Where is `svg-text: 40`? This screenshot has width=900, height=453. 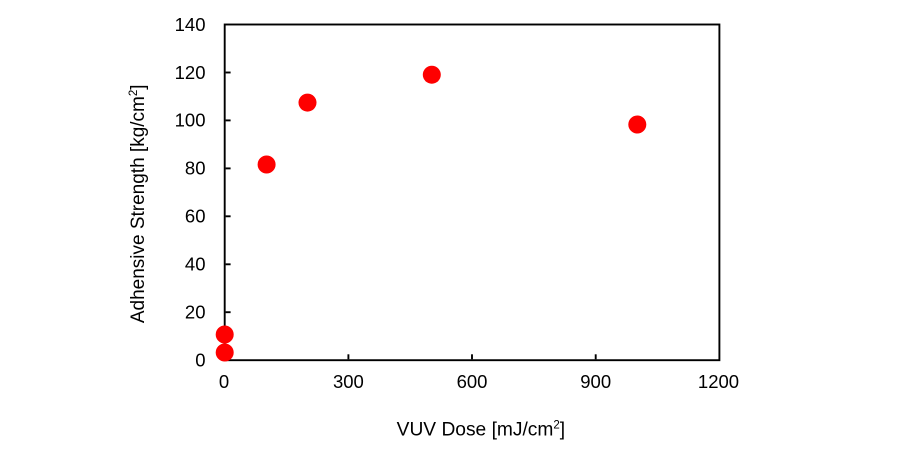
svg-text: 40 is located at coordinates (195, 264).